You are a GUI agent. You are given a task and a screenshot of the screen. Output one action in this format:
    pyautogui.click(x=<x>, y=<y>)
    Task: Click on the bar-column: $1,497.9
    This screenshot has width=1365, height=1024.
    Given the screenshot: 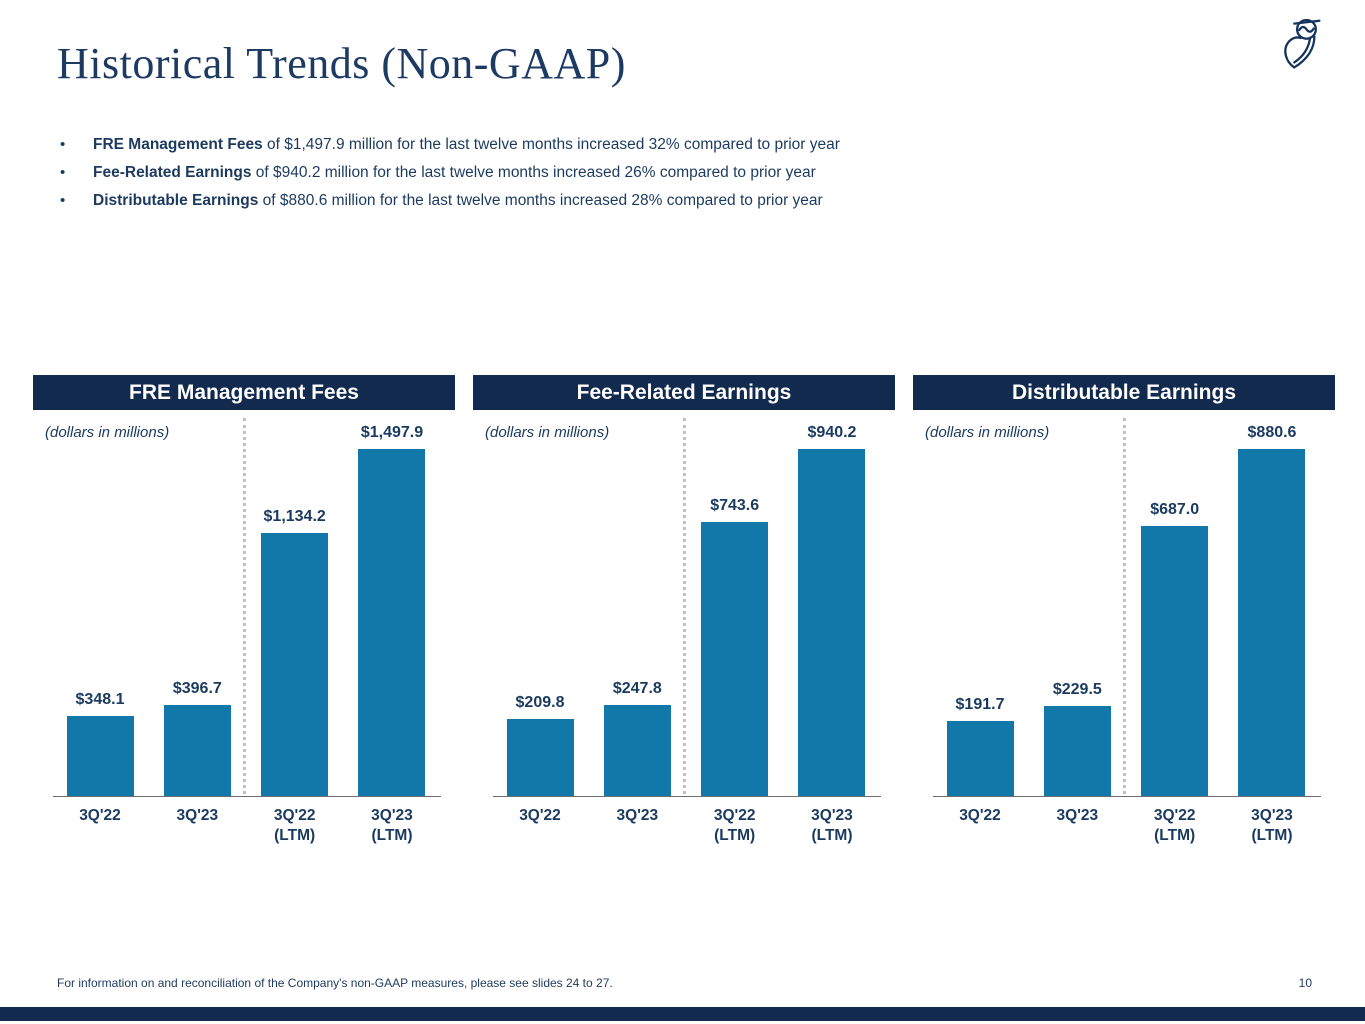 What is the action you would take?
    pyautogui.click(x=392, y=610)
    